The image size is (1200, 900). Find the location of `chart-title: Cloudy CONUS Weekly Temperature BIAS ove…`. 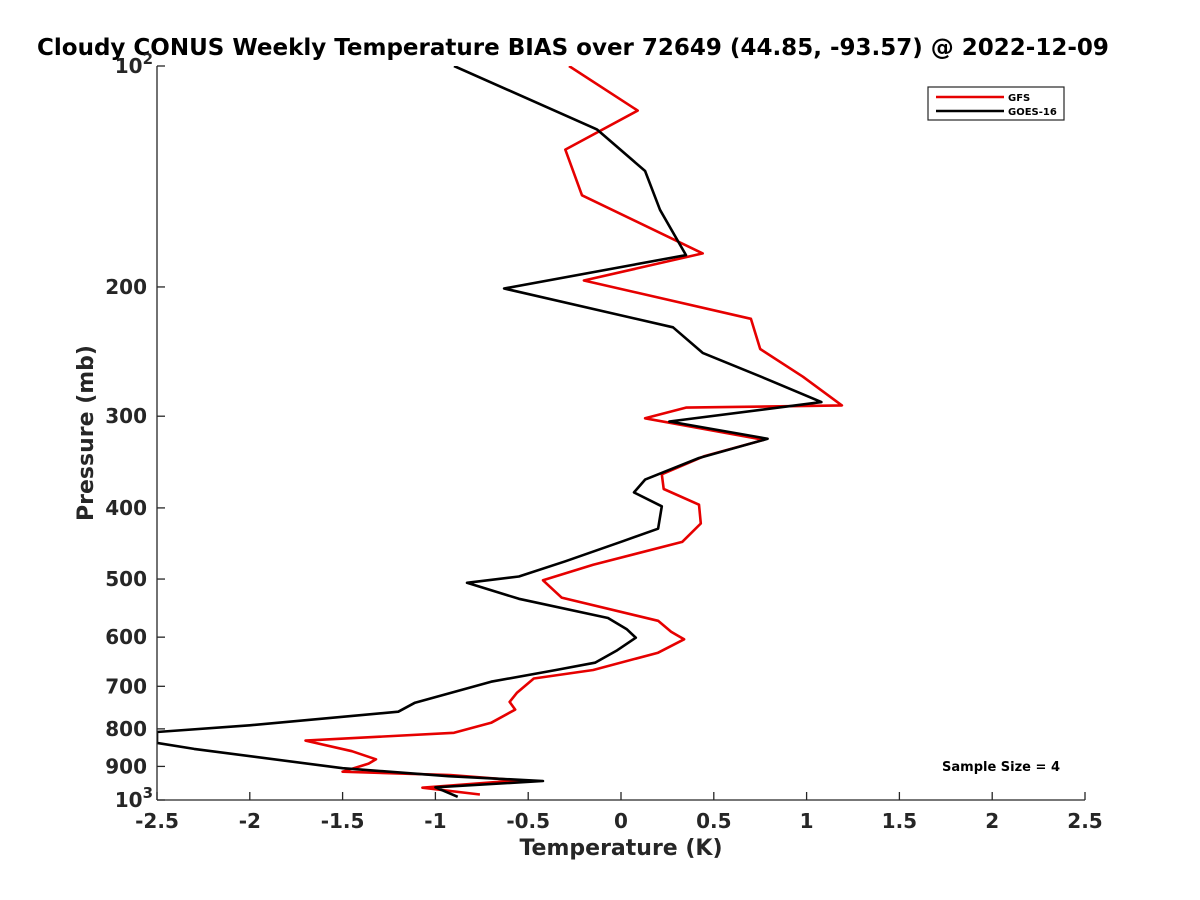

chart-title: Cloudy CONUS Weekly Temperature BIAS ove… is located at coordinates (573, 48).